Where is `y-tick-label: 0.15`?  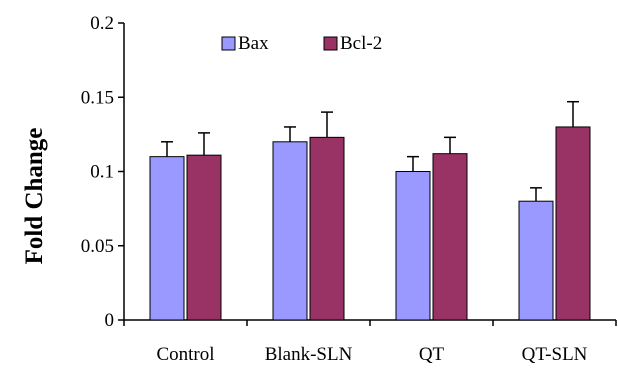
y-tick-label: 0.15 is located at coordinates (97, 97).